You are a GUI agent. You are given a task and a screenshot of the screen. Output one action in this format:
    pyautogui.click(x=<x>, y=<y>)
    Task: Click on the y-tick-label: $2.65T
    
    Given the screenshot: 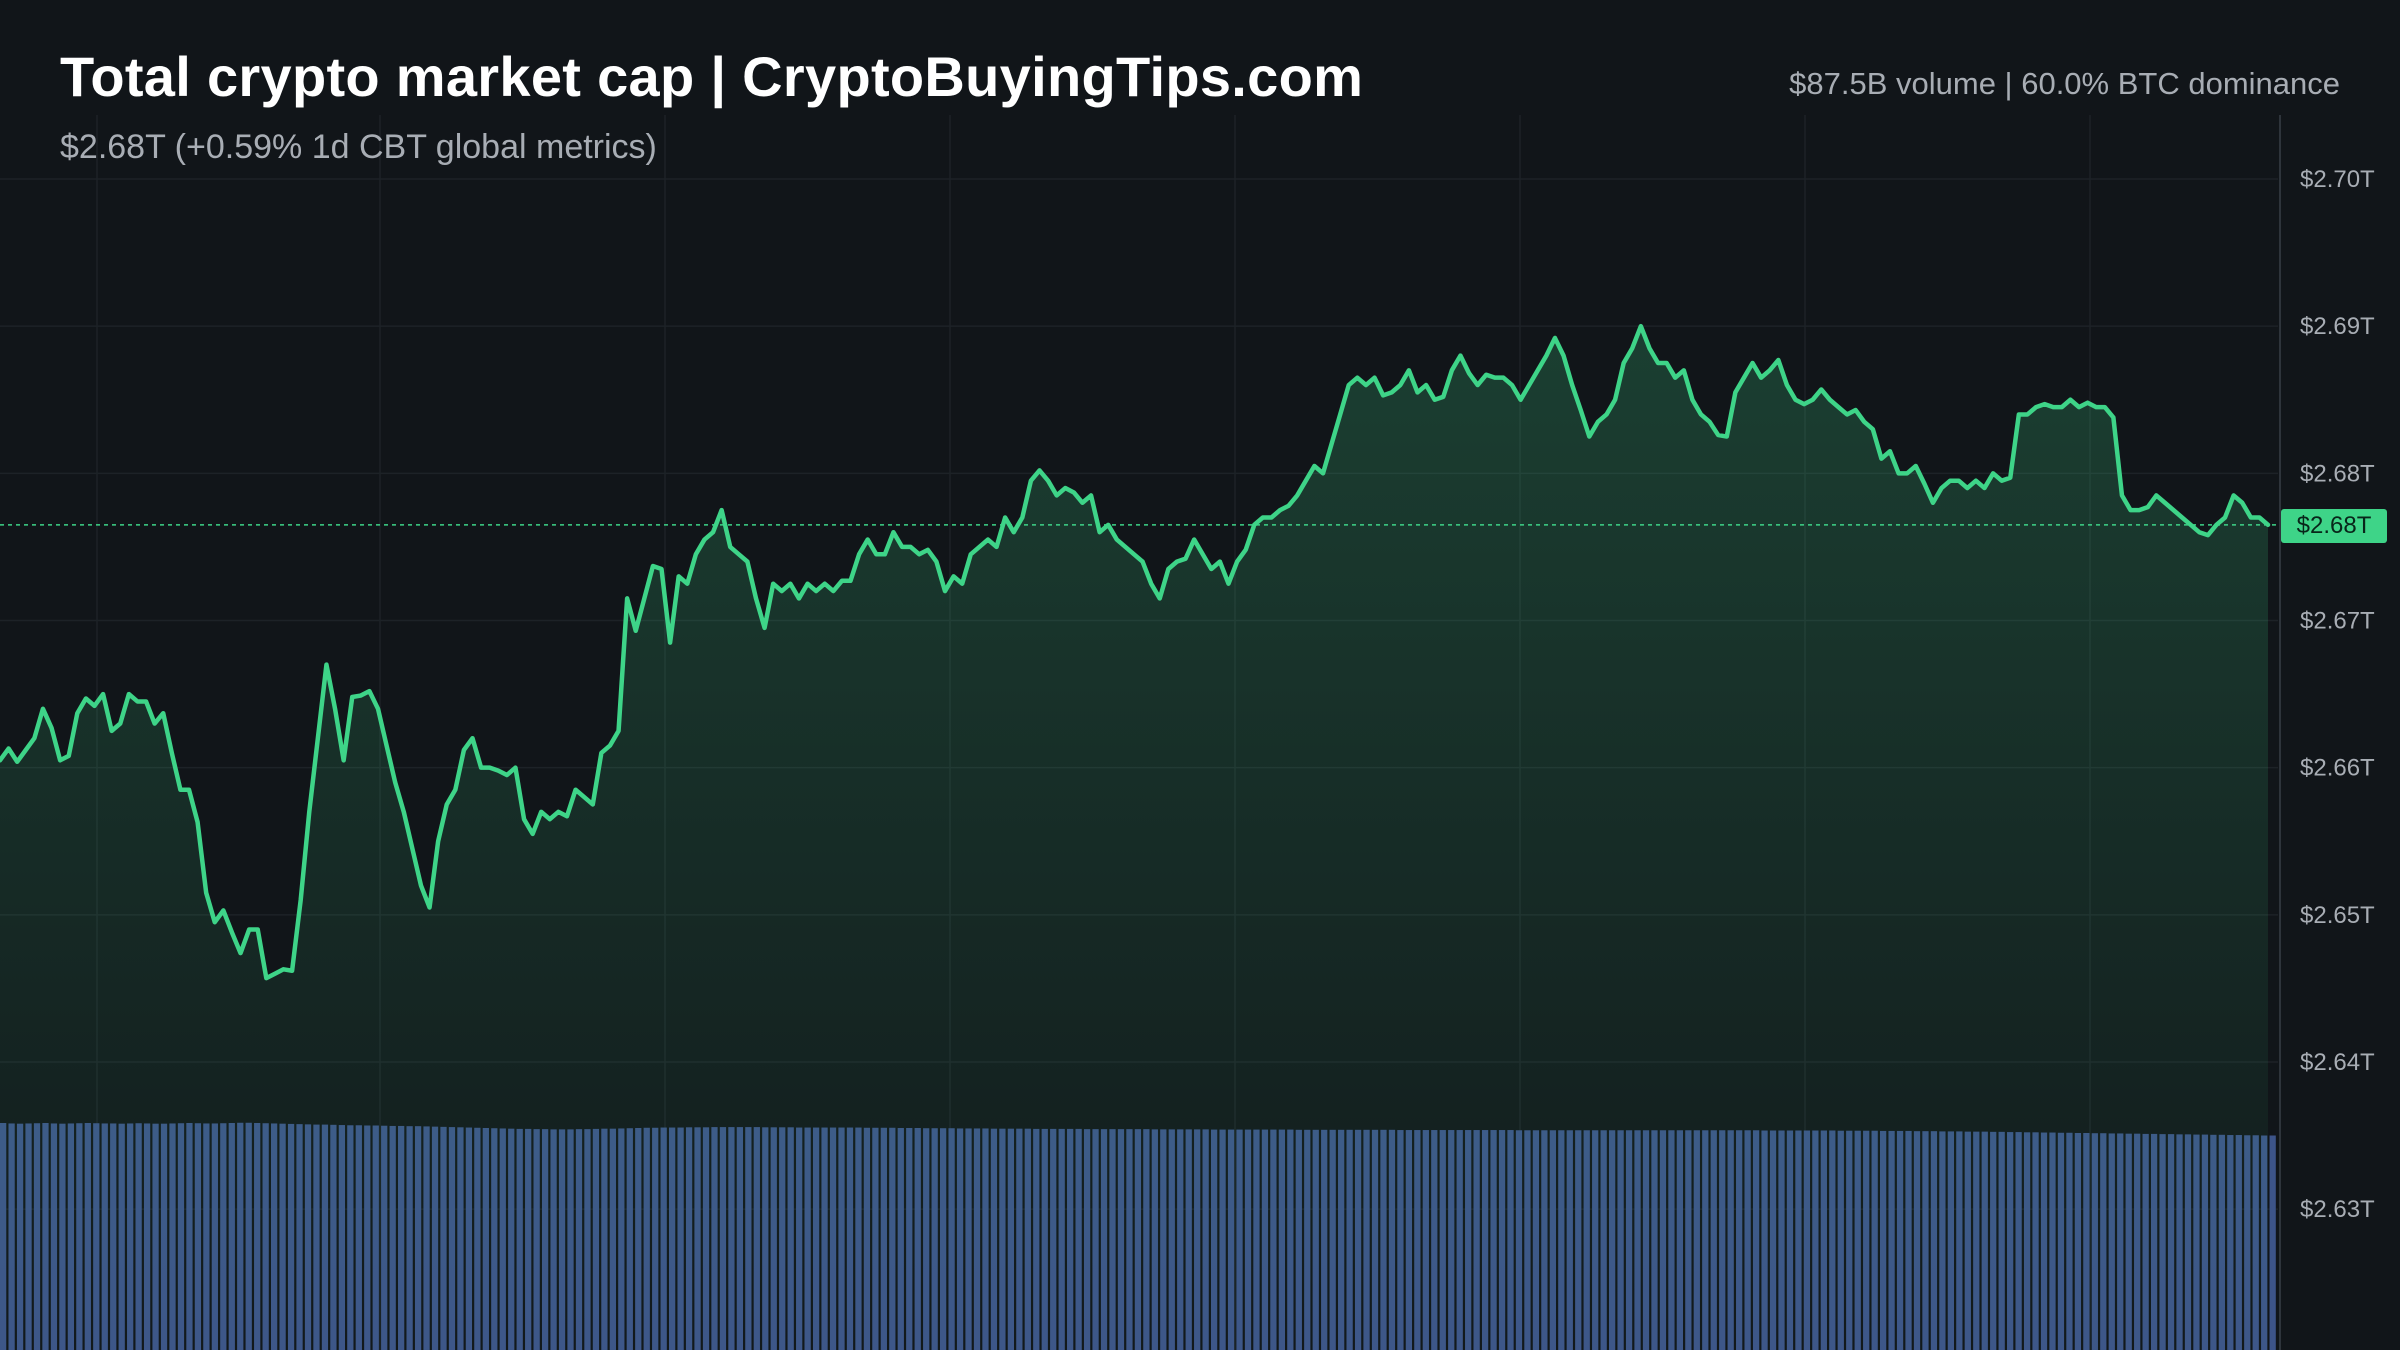 What is the action you would take?
    pyautogui.click(x=2337, y=915)
    